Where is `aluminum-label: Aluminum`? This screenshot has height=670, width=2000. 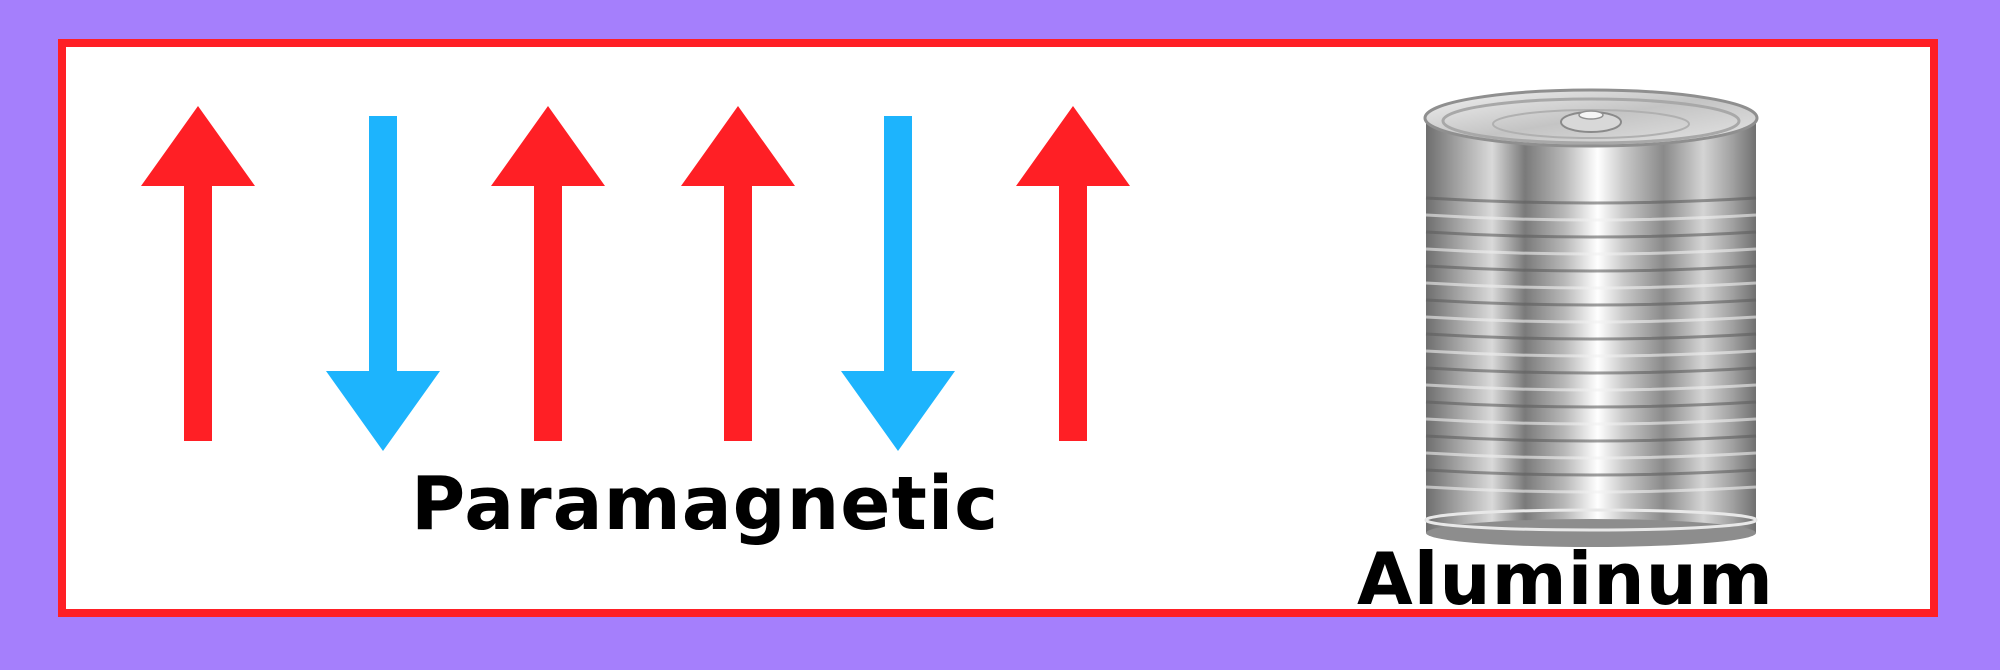
aluminum-label: Aluminum is located at coordinates (1565, 579).